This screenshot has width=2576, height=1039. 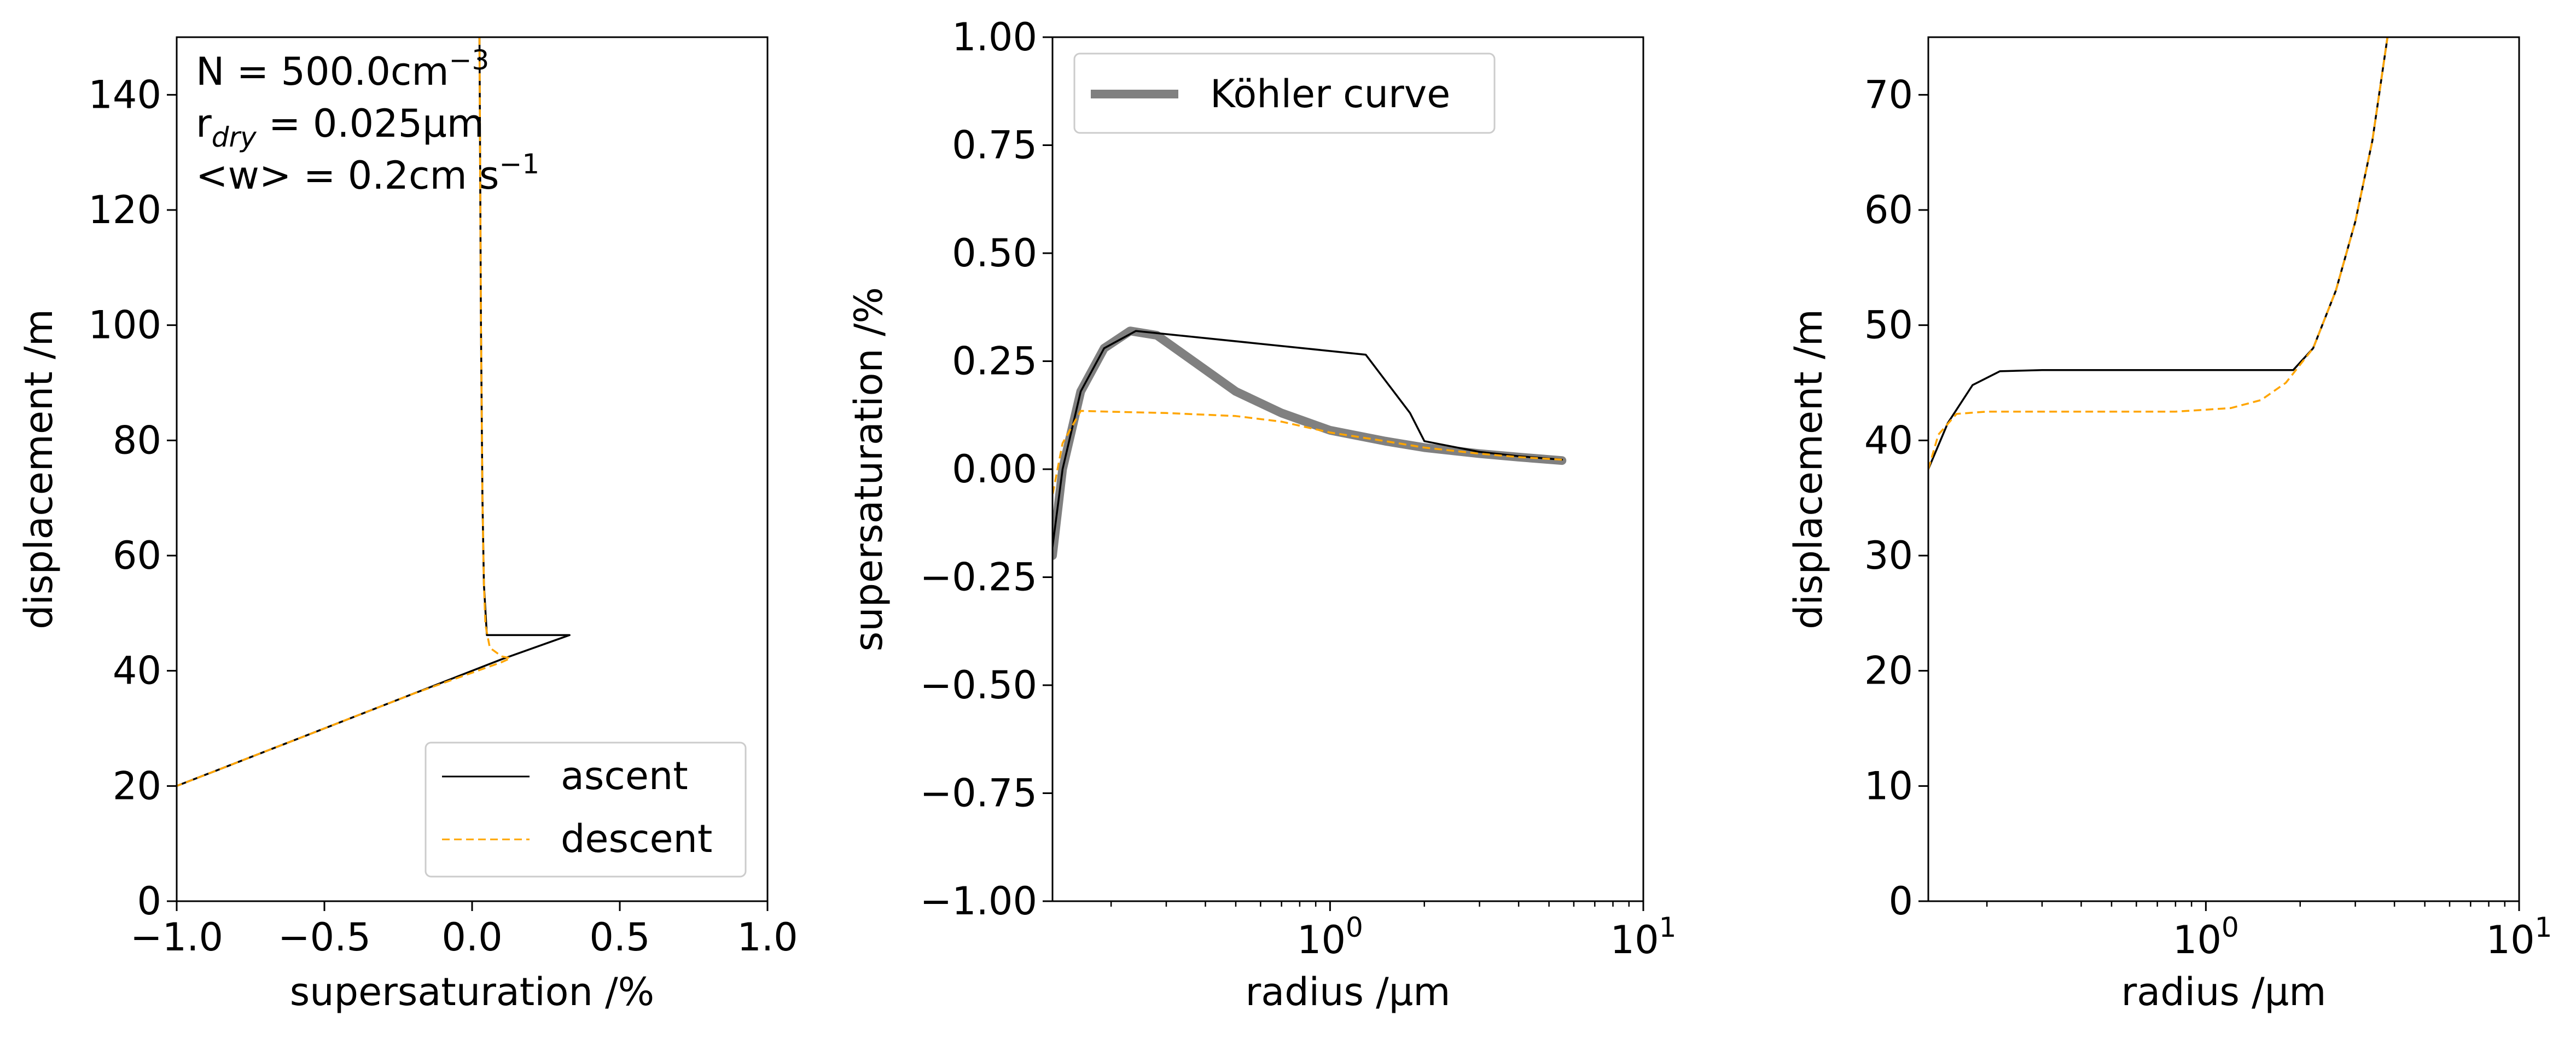 I want to click on panel-middle-ytick-label-6: 0.50, so click(x=994, y=253).